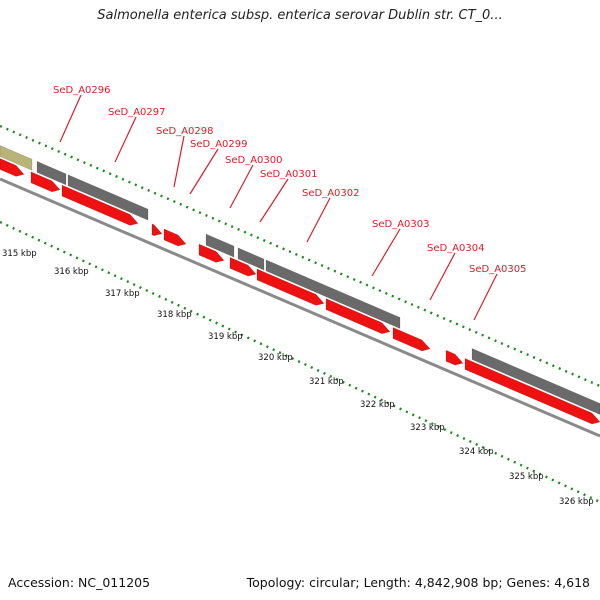 The height and width of the screenshot is (600, 600). What do you see at coordinates (137, 112) in the screenshot?
I see `gene-label: SeD_A0297` at bounding box center [137, 112].